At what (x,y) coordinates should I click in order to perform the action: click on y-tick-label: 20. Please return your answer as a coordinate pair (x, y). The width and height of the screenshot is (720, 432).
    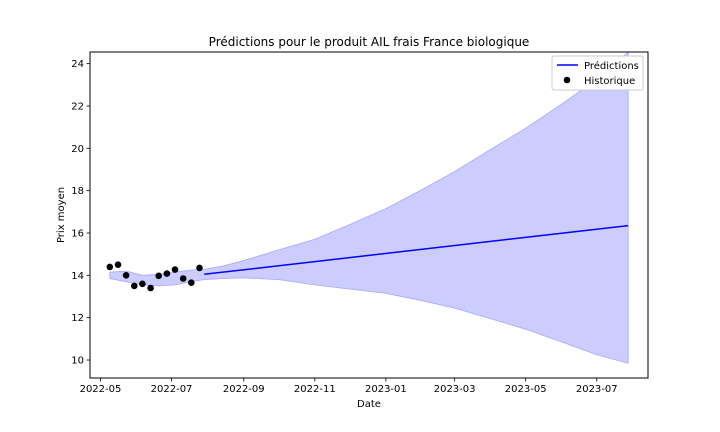
    Looking at the image, I should click on (77, 149).